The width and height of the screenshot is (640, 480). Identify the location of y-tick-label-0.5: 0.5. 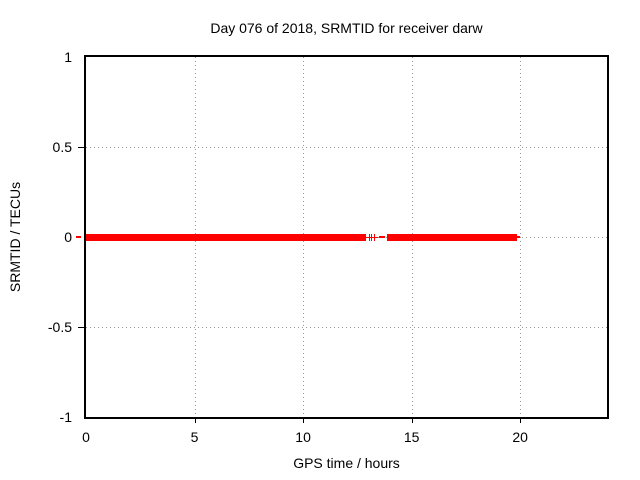
(62, 147).